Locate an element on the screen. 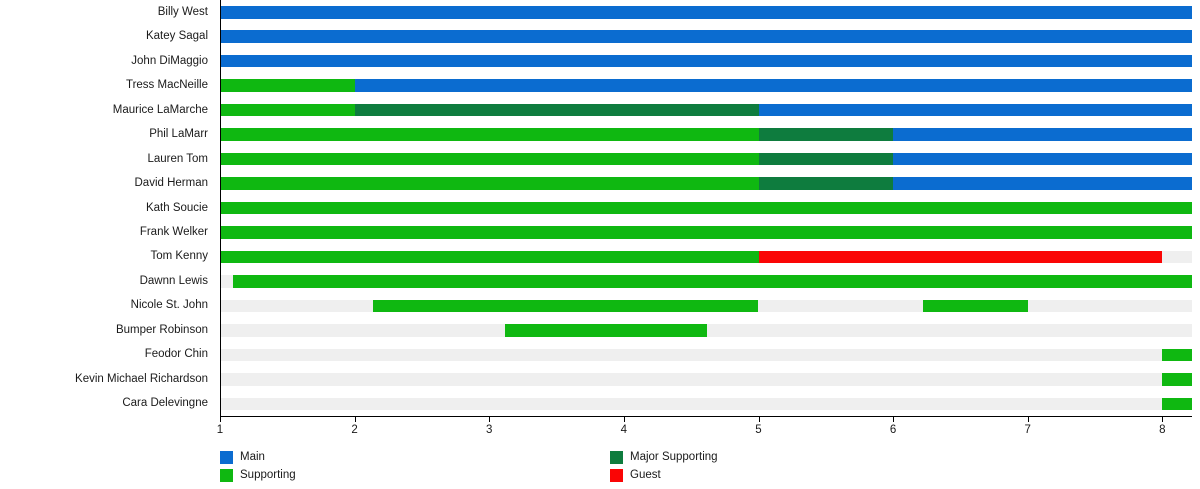  bar-segment-guest is located at coordinates (960, 257).